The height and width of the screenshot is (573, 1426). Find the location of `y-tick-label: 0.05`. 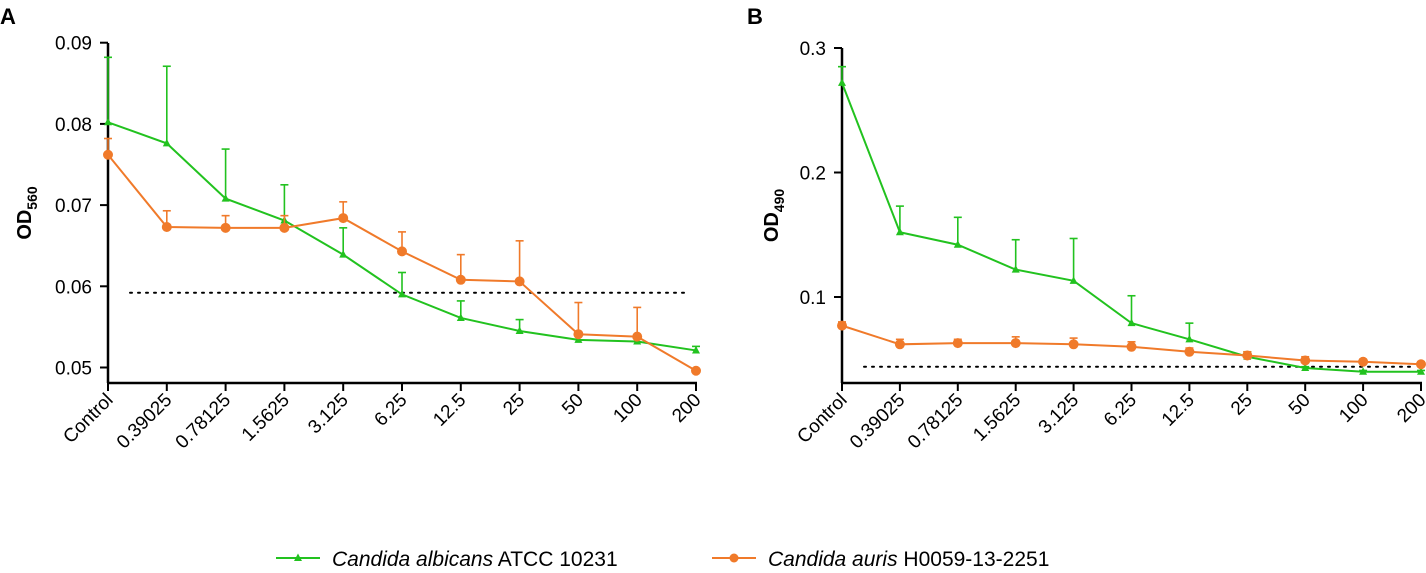

y-tick-label: 0.05 is located at coordinates (73, 369).